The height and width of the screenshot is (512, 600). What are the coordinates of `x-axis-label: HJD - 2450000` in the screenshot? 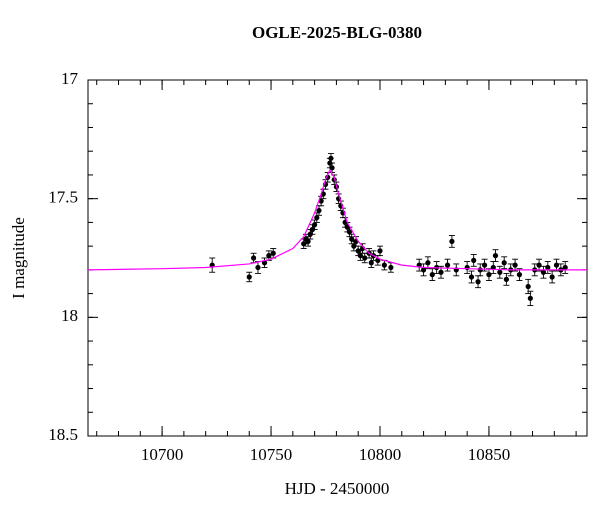 It's located at (337, 488).